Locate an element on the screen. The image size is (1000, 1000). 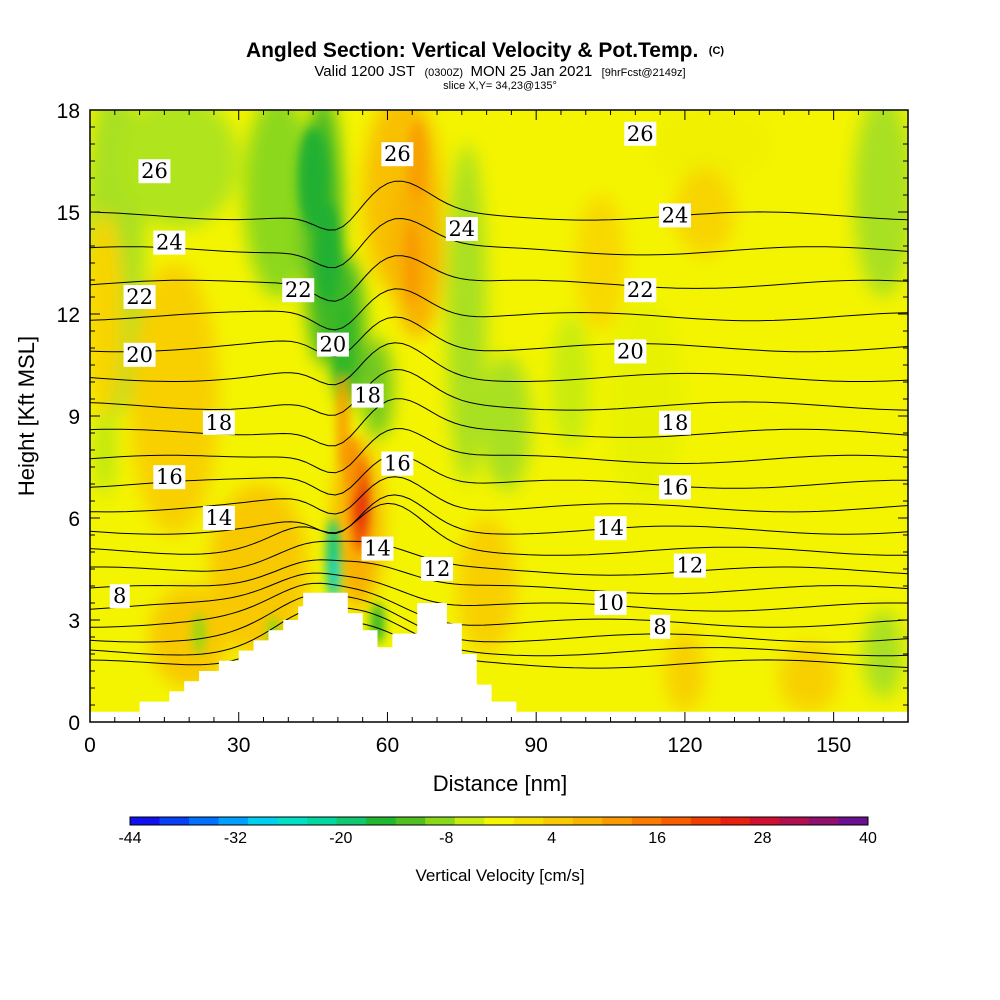
colorbar-tick-label: -44 is located at coordinates (129, 838).